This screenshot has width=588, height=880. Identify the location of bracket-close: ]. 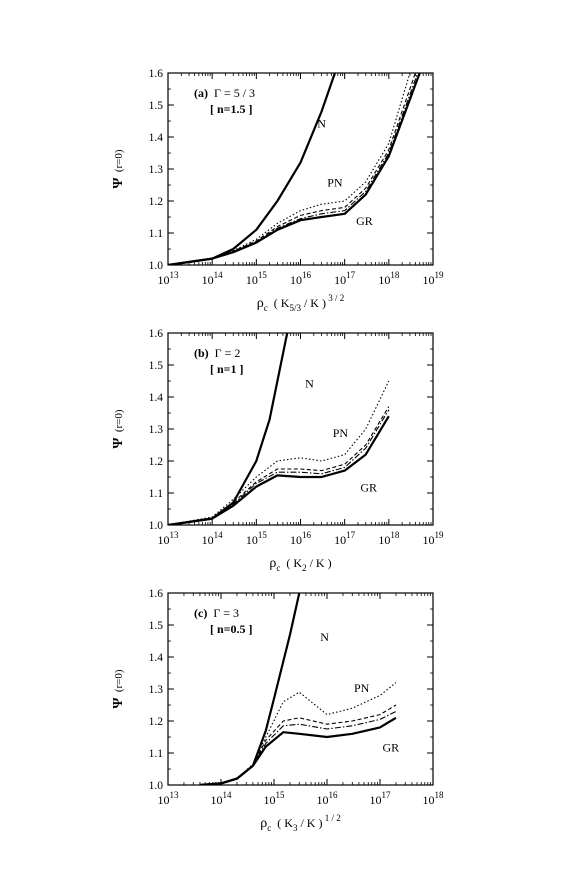
(249, 629).